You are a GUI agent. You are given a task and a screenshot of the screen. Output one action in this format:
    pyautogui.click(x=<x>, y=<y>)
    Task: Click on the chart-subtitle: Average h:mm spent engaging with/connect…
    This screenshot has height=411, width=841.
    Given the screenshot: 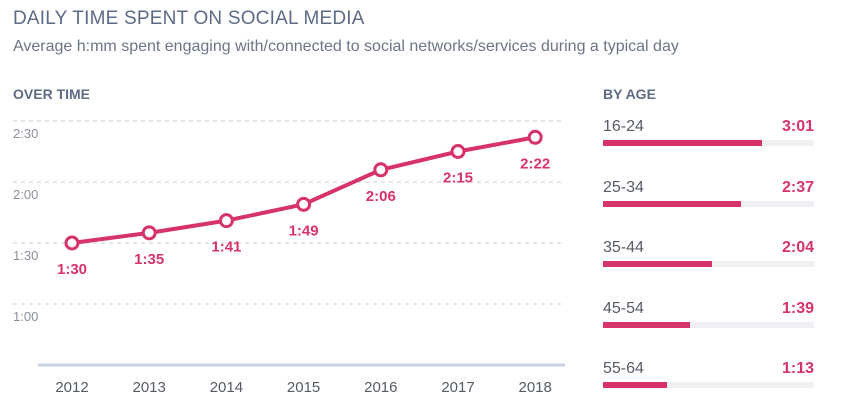 What is the action you would take?
    pyautogui.click(x=346, y=46)
    